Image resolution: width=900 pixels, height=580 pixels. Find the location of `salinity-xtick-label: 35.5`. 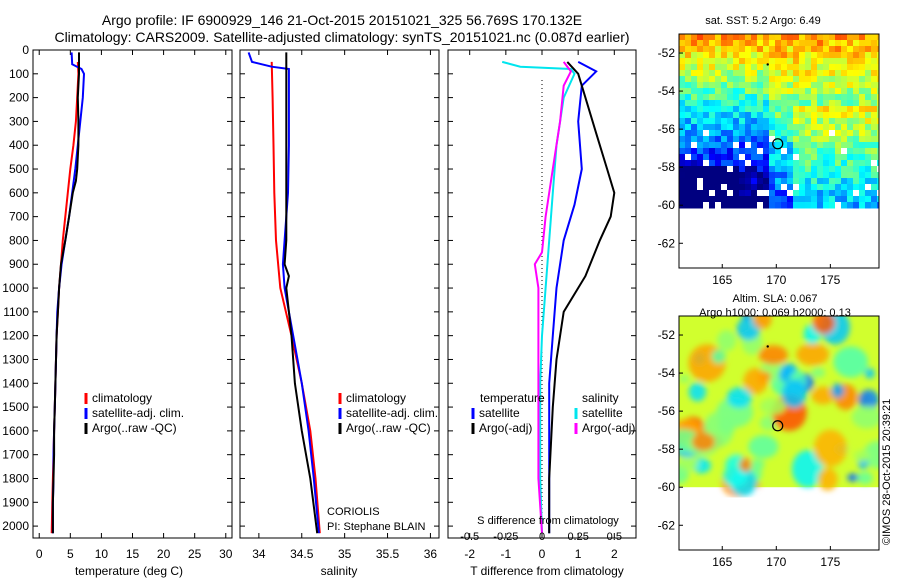

salinity-xtick-label: 35.5 is located at coordinates (388, 554).